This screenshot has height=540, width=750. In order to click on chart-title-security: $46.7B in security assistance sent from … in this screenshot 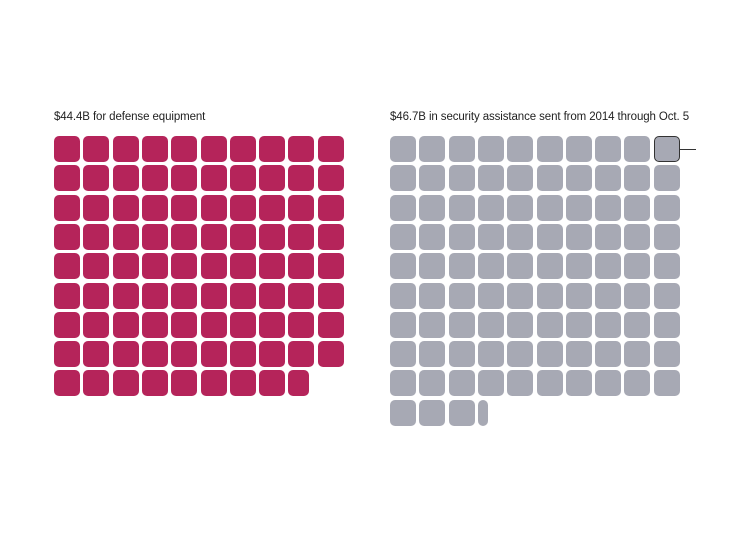, I will do `click(540, 117)`.